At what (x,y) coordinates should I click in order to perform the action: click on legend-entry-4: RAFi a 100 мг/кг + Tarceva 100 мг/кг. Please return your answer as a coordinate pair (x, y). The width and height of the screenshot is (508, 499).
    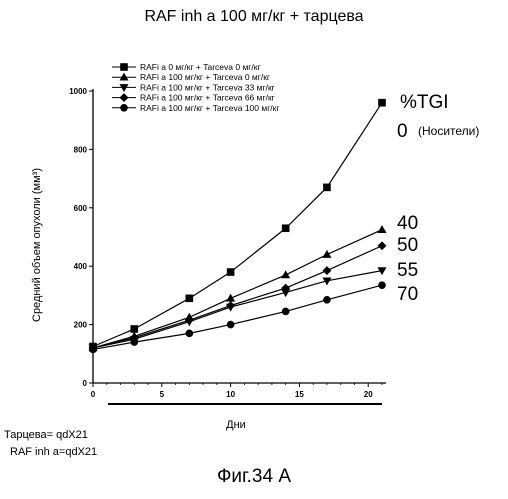
    Looking at the image, I should click on (196, 108).